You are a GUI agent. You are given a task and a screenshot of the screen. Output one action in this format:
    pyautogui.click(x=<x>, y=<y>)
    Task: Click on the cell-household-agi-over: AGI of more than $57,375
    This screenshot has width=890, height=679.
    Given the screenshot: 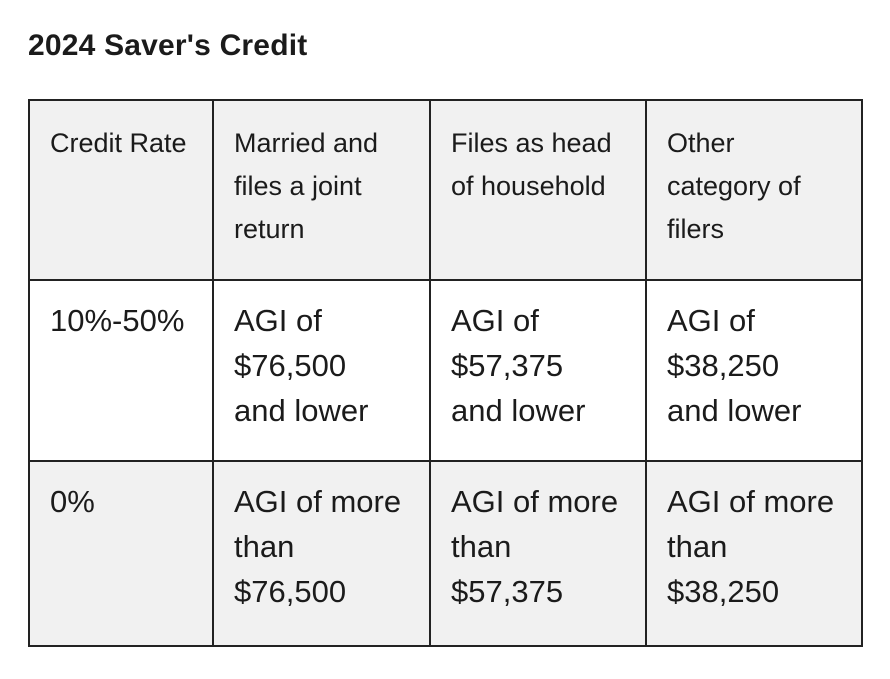 What is the action you would take?
    pyautogui.click(x=538, y=553)
    